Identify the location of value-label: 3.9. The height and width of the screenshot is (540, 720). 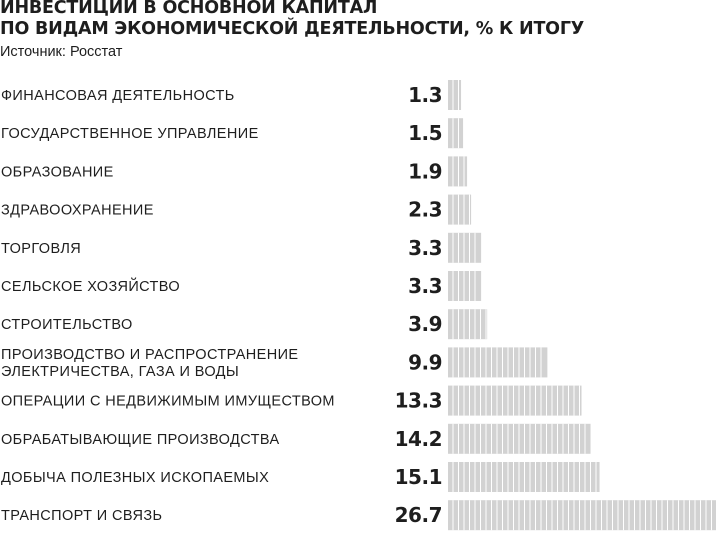
(425, 324).